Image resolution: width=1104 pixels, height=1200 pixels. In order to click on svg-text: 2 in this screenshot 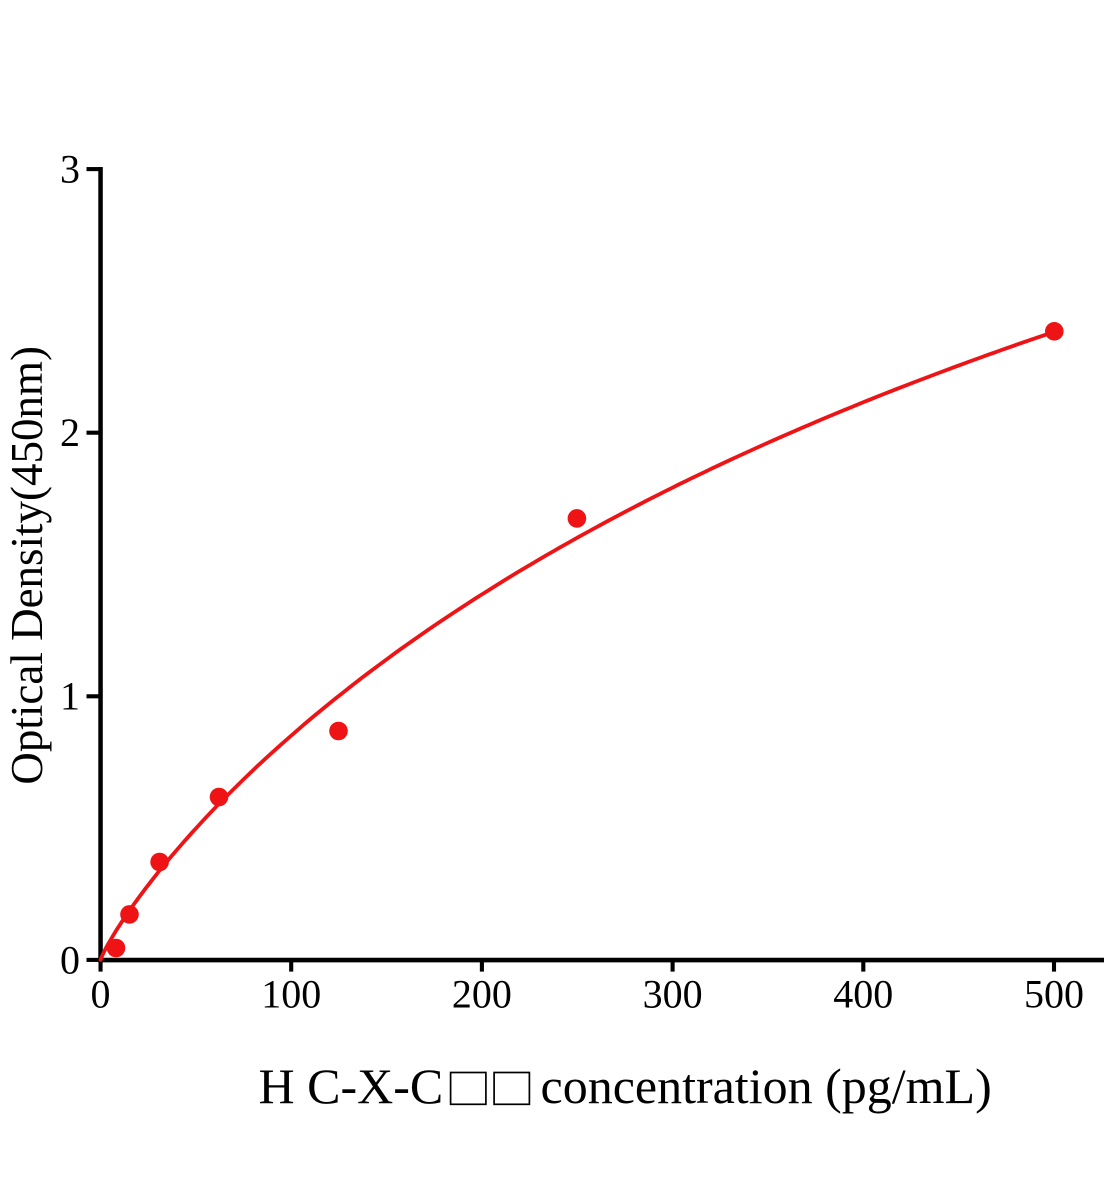, I will do `click(70, 432)`.